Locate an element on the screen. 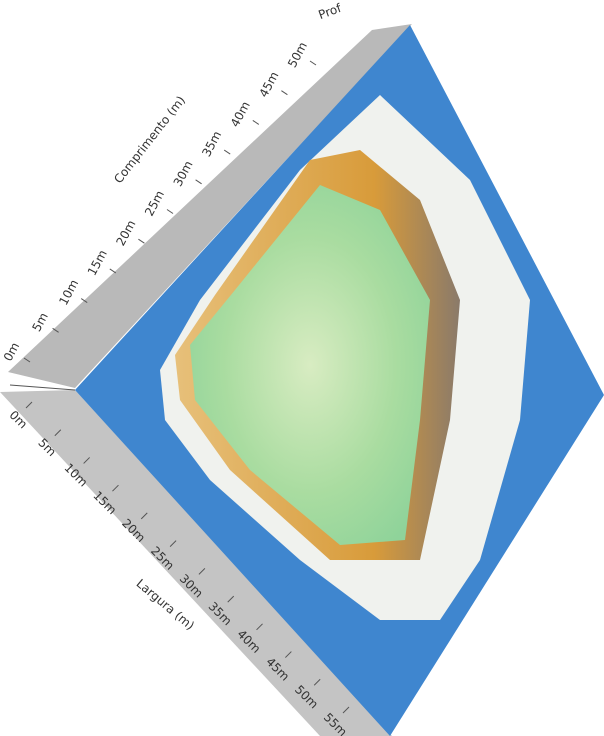  y-tick-label: 25m is located at coordinates (154, 203).